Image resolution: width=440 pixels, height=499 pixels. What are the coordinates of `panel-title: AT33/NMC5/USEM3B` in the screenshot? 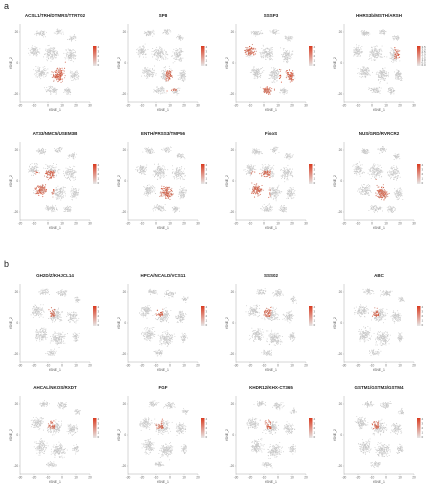 It's located at (55, 133).